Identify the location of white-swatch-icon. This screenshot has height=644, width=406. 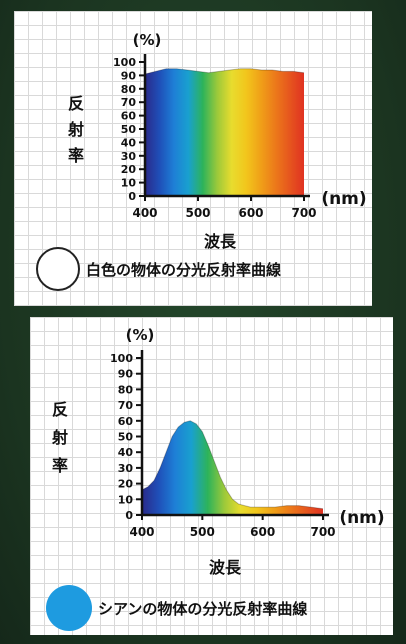
(58, 269).